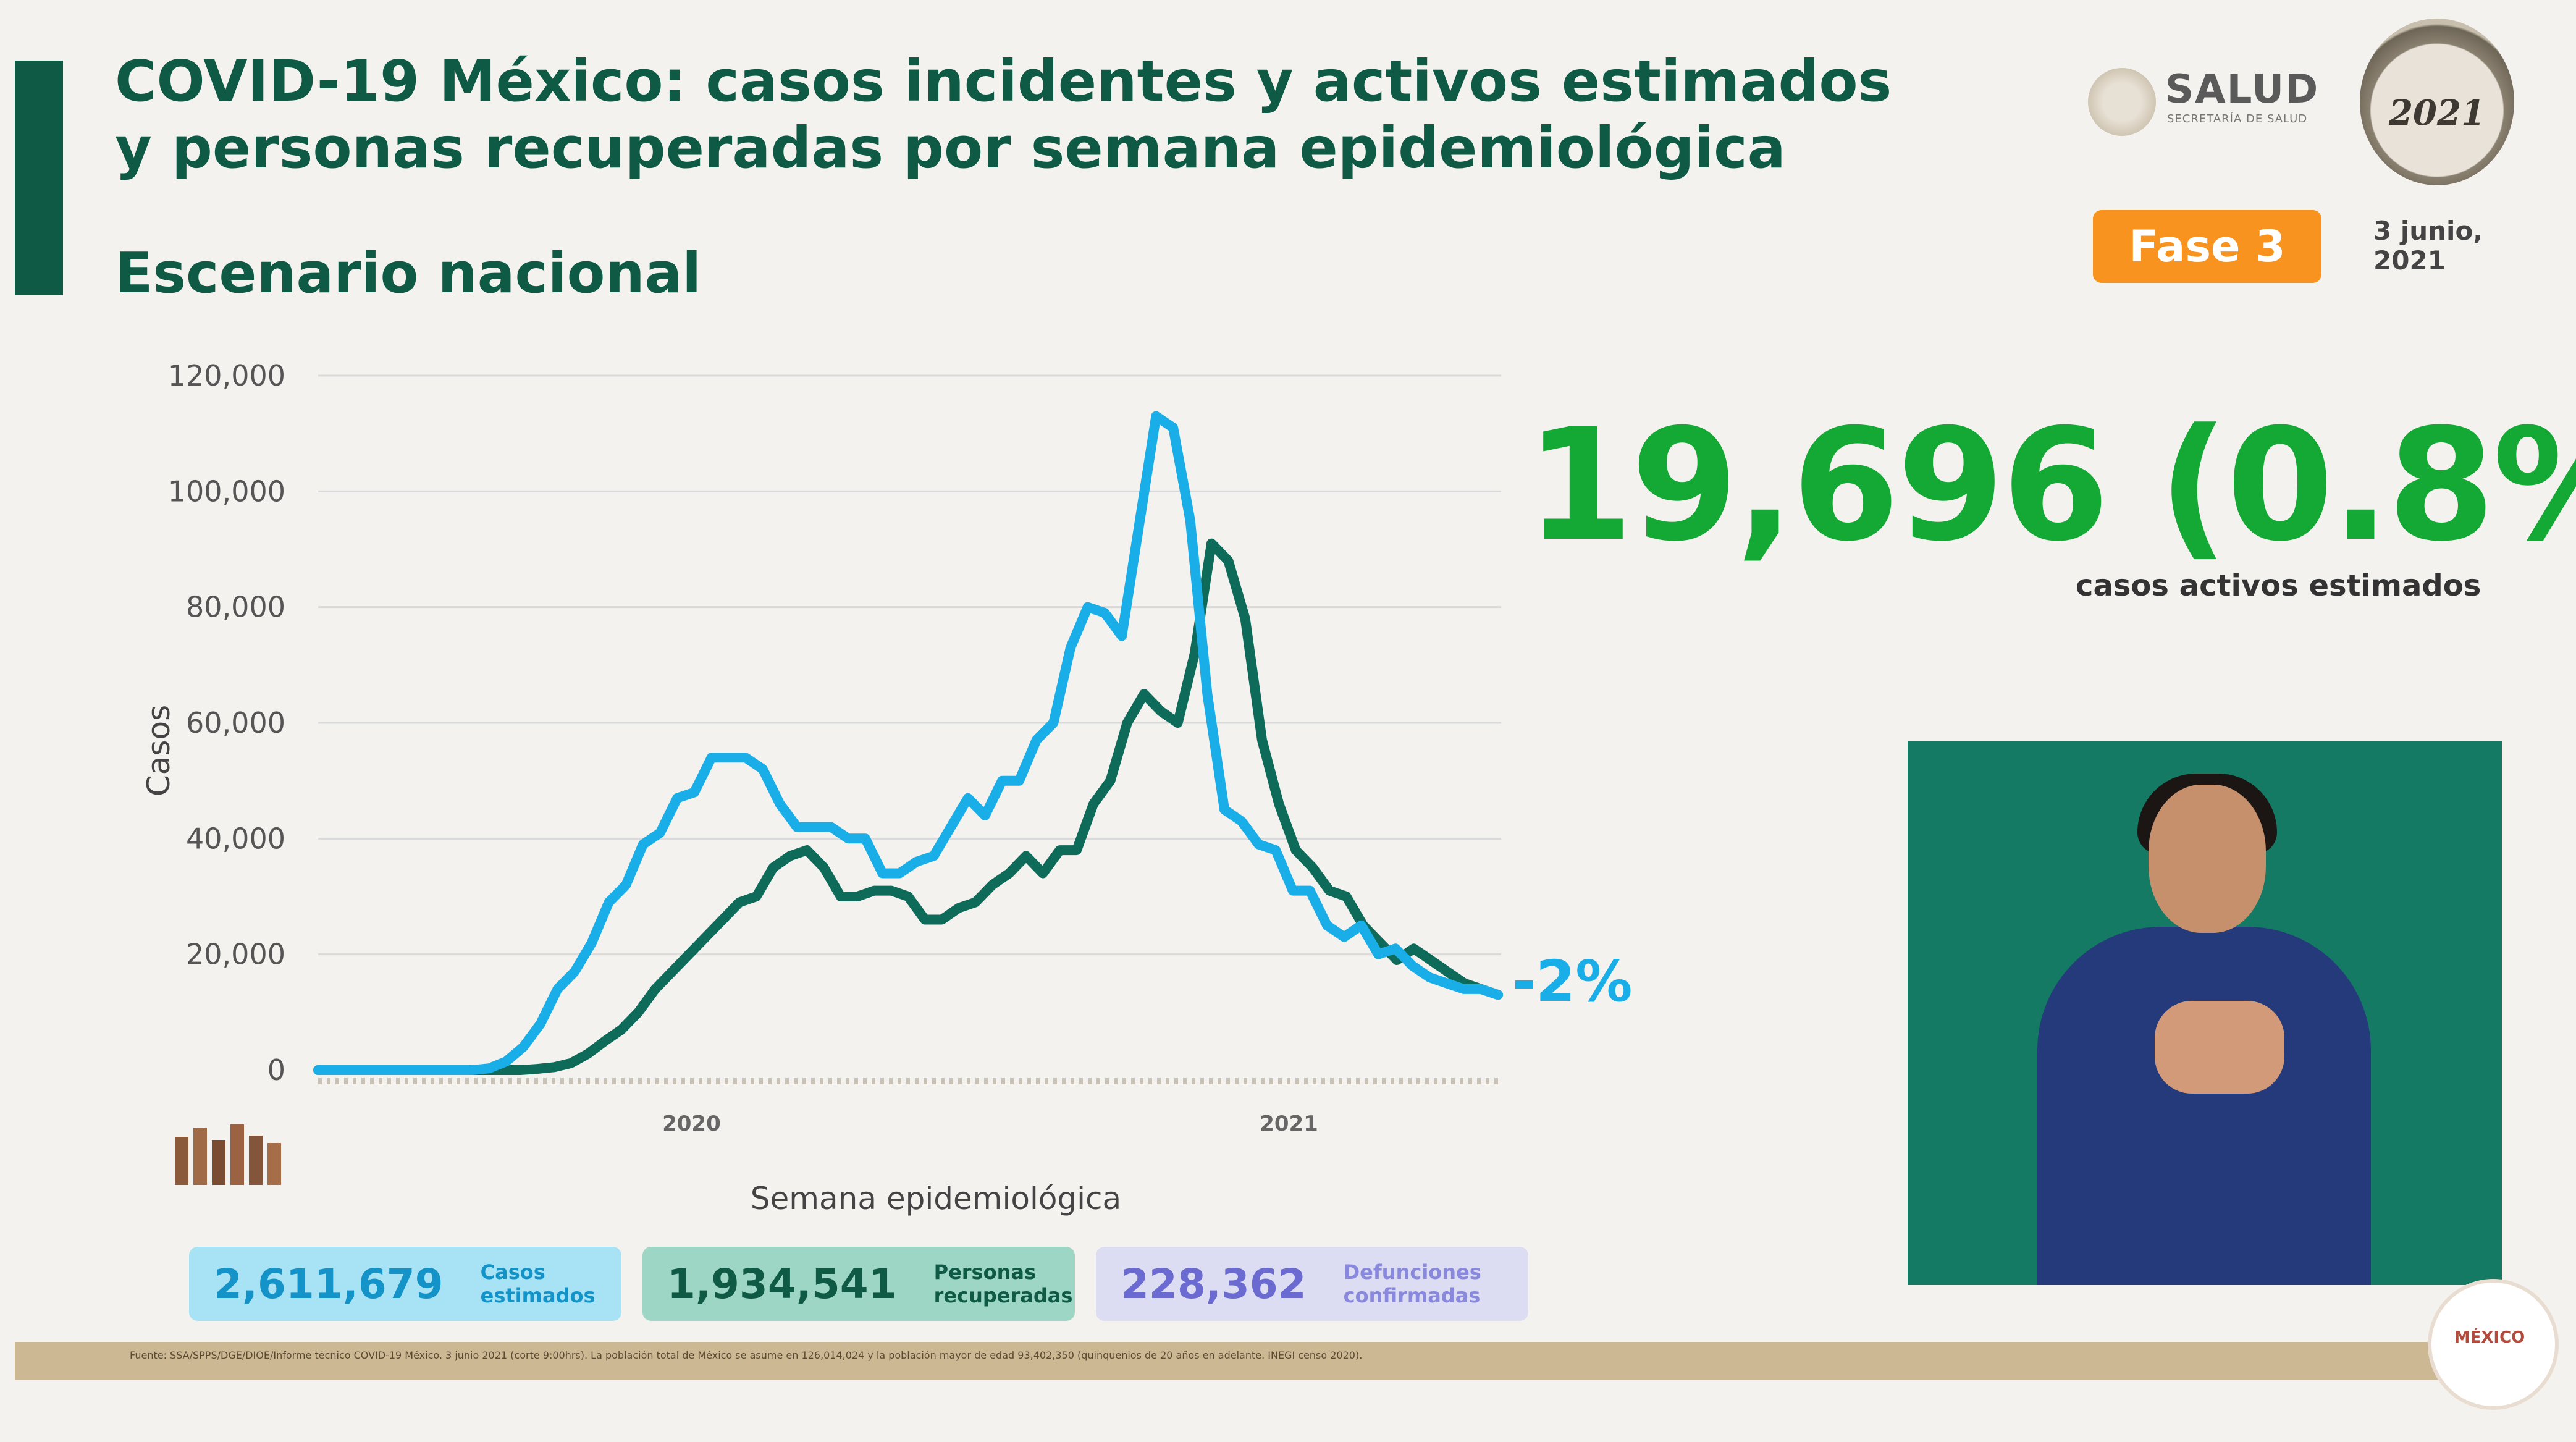 This screenshot has width=2576, height=1442. What do you see at coordinates (2051, 485) in the screenshot?
I see `active-cases-value: 19,696 (0.8%)` at bounding box center [2051, 485].